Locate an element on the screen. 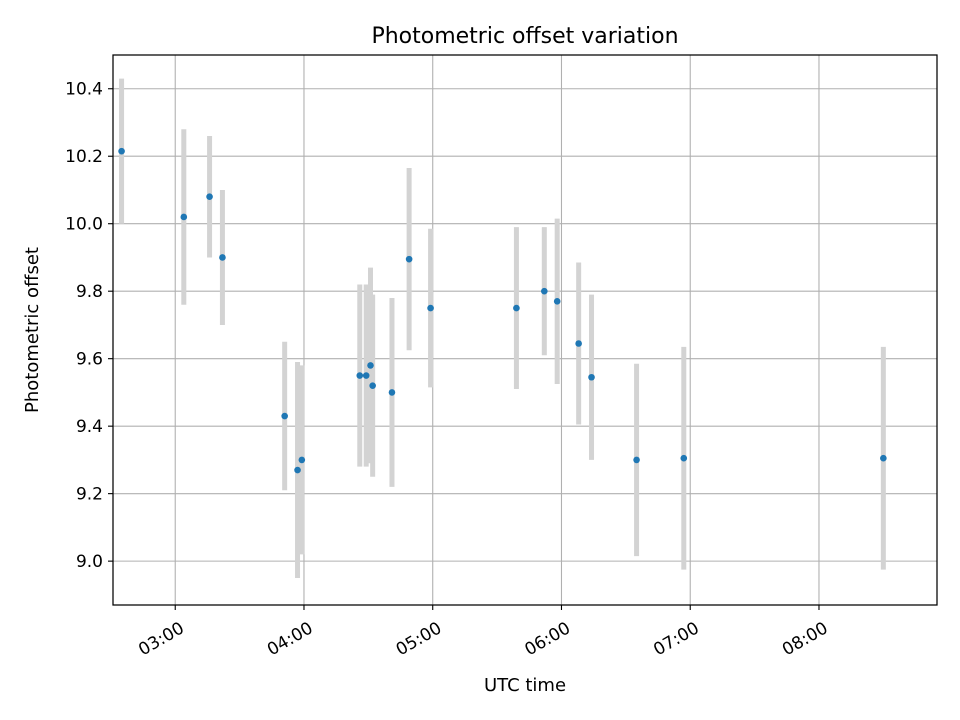 Image resolution: width=960 pixels, height=720 pixels. x-axis-label: UTC time is located at coordinates (525, 685).